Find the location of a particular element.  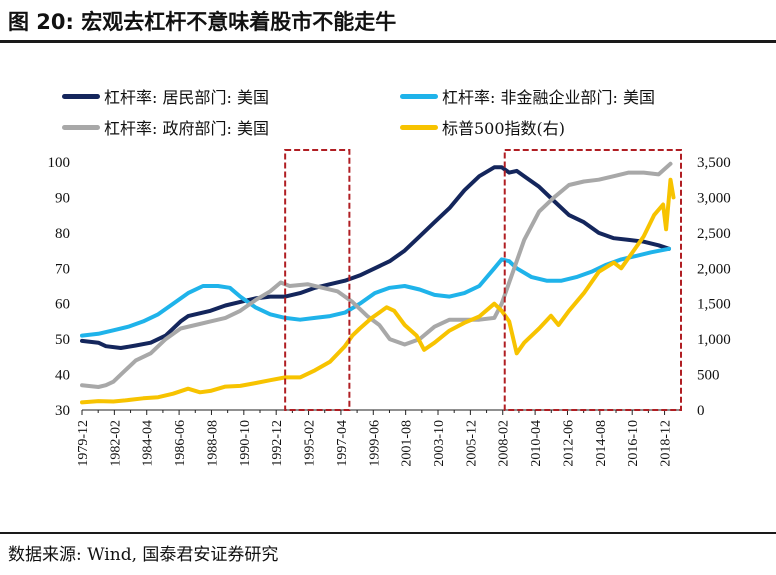

source-note: 数据来源: Wind, 国泰君安证券研究 is located at coordinates (143, 555).